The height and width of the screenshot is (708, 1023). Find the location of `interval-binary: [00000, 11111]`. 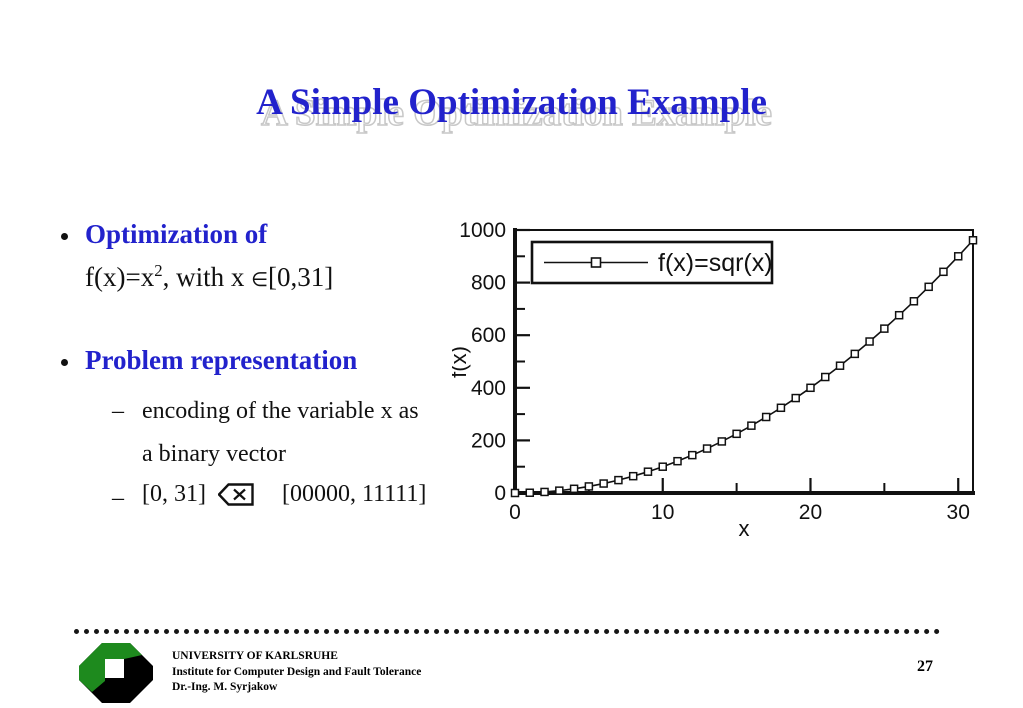

interval-binary: [00000, 11111] is located at coordinates (354, 494).